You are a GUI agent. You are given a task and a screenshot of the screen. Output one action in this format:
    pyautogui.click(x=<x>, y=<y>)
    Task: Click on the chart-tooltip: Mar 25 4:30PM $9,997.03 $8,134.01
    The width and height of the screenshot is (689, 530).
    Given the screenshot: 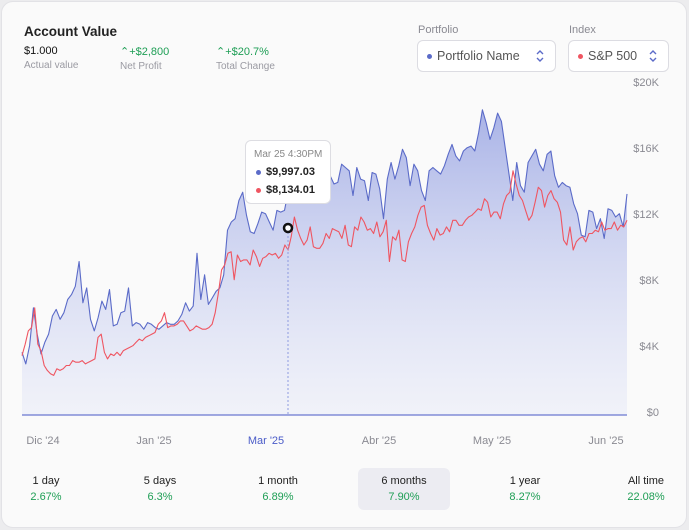 What is the action you would take?
    pyautogui.click(x=288, y=172)
    